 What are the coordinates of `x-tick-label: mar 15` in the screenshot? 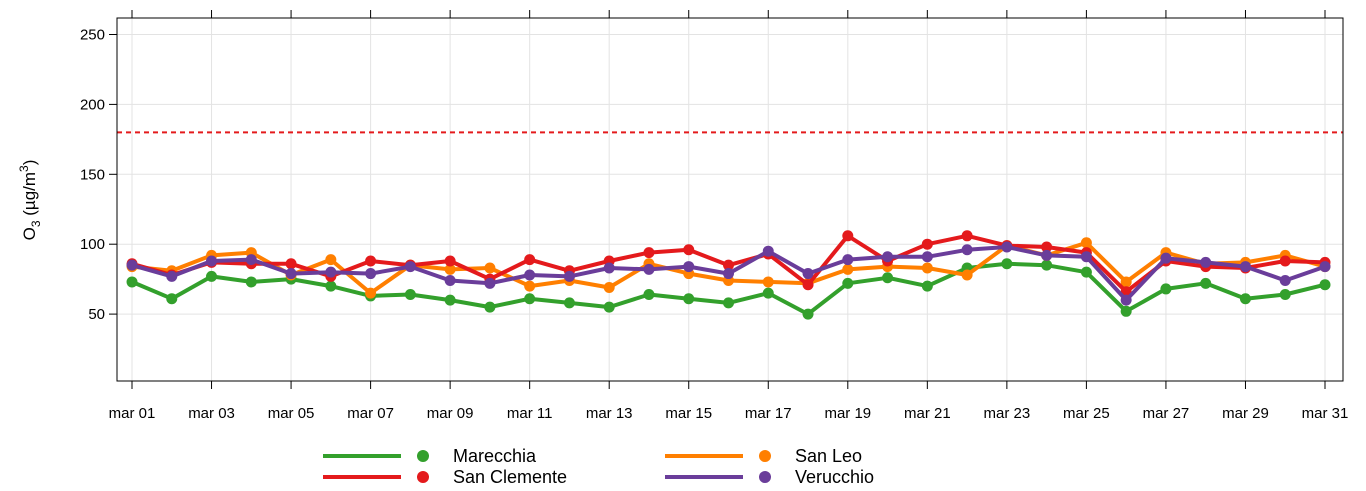 It's located at (688, 413).